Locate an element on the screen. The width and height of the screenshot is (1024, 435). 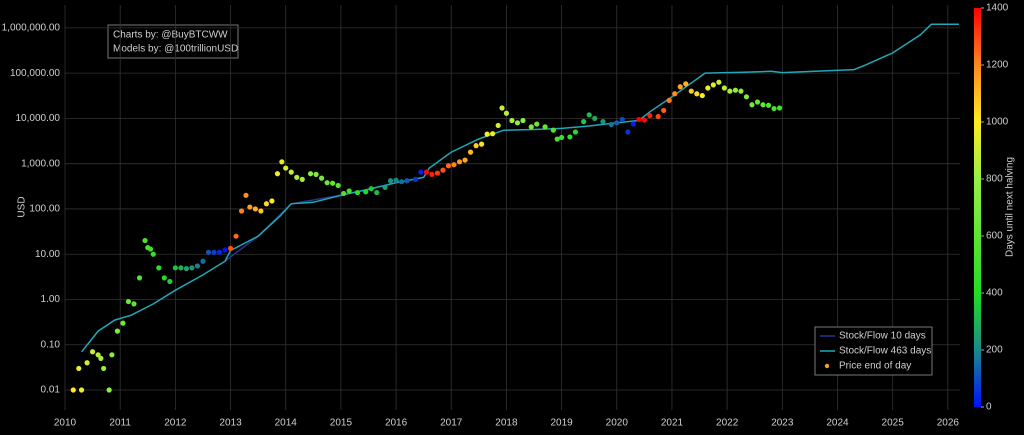
y-tick-label: 10,000.00 is located at coordinates (38, 118).